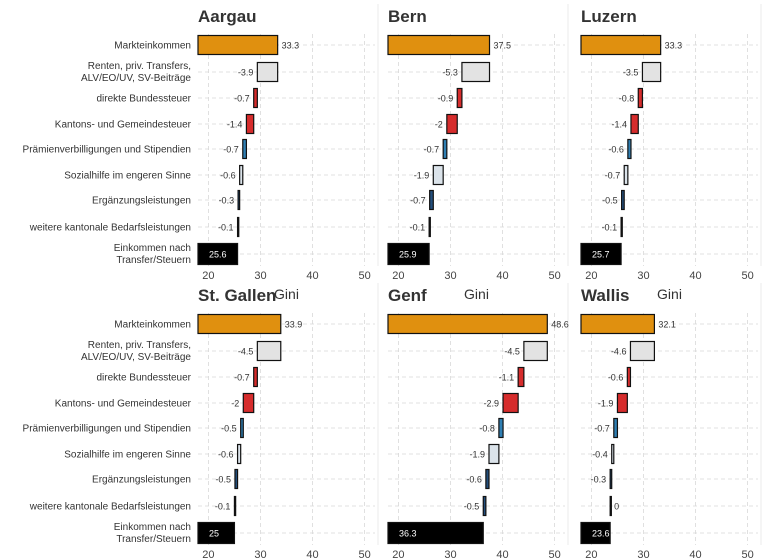 The height and width of the screenshot is (558, 768). I want to click on value-label: 48.6, so click(560, 325).